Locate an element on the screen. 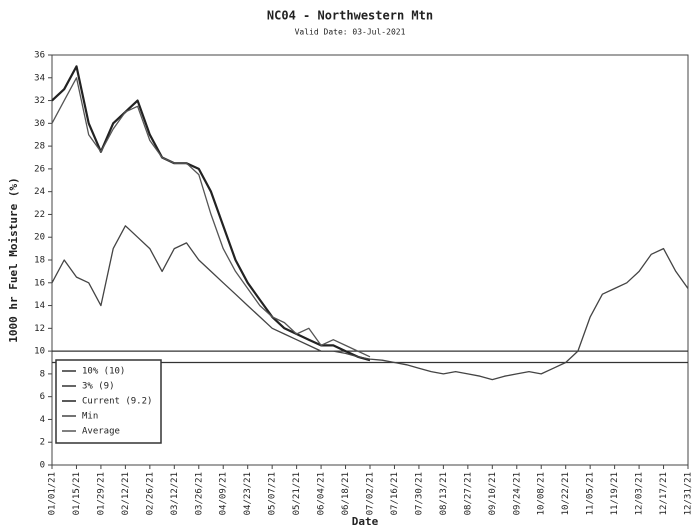  y-tick-label: 8 is located at coordinates (42, 374).